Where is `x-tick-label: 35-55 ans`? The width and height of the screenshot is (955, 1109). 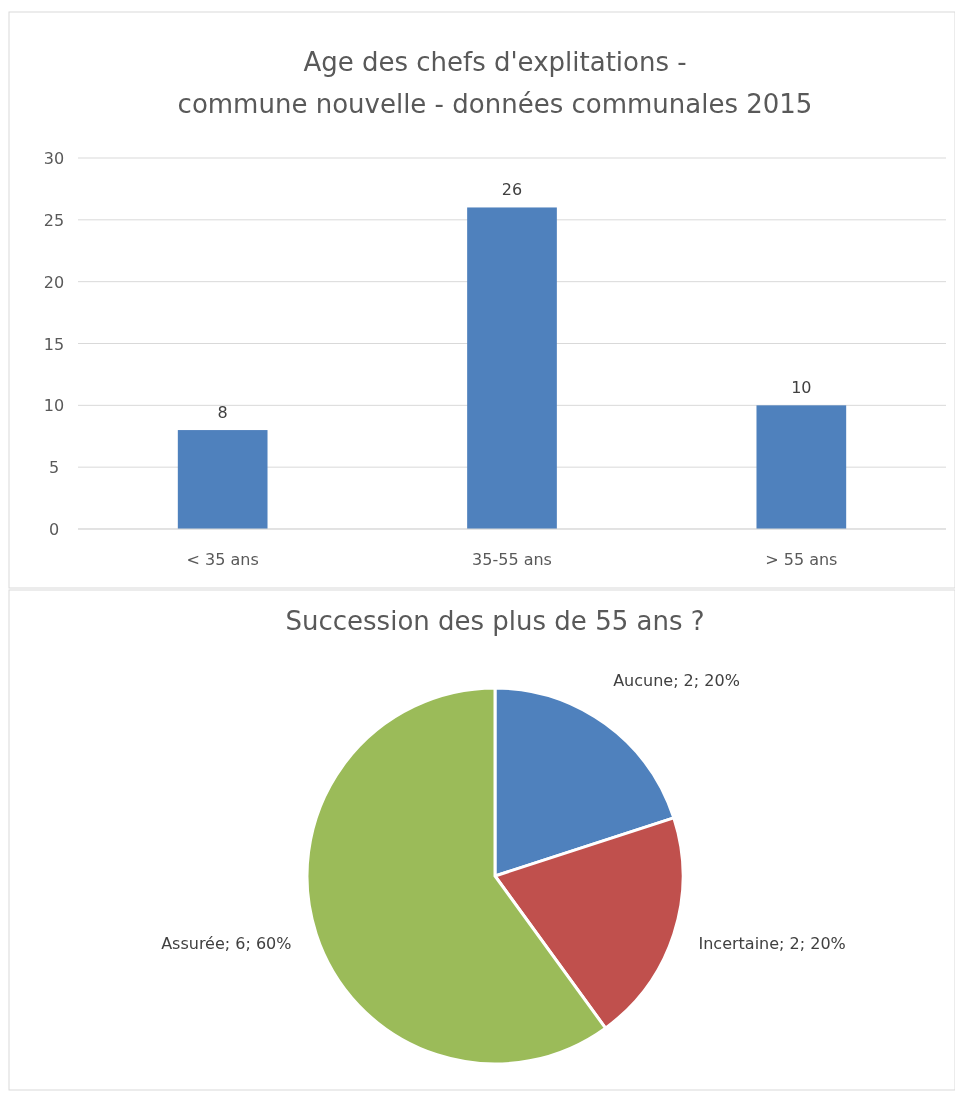
x-tick-label: 35-55 ans is located at coordinates (512, 559).